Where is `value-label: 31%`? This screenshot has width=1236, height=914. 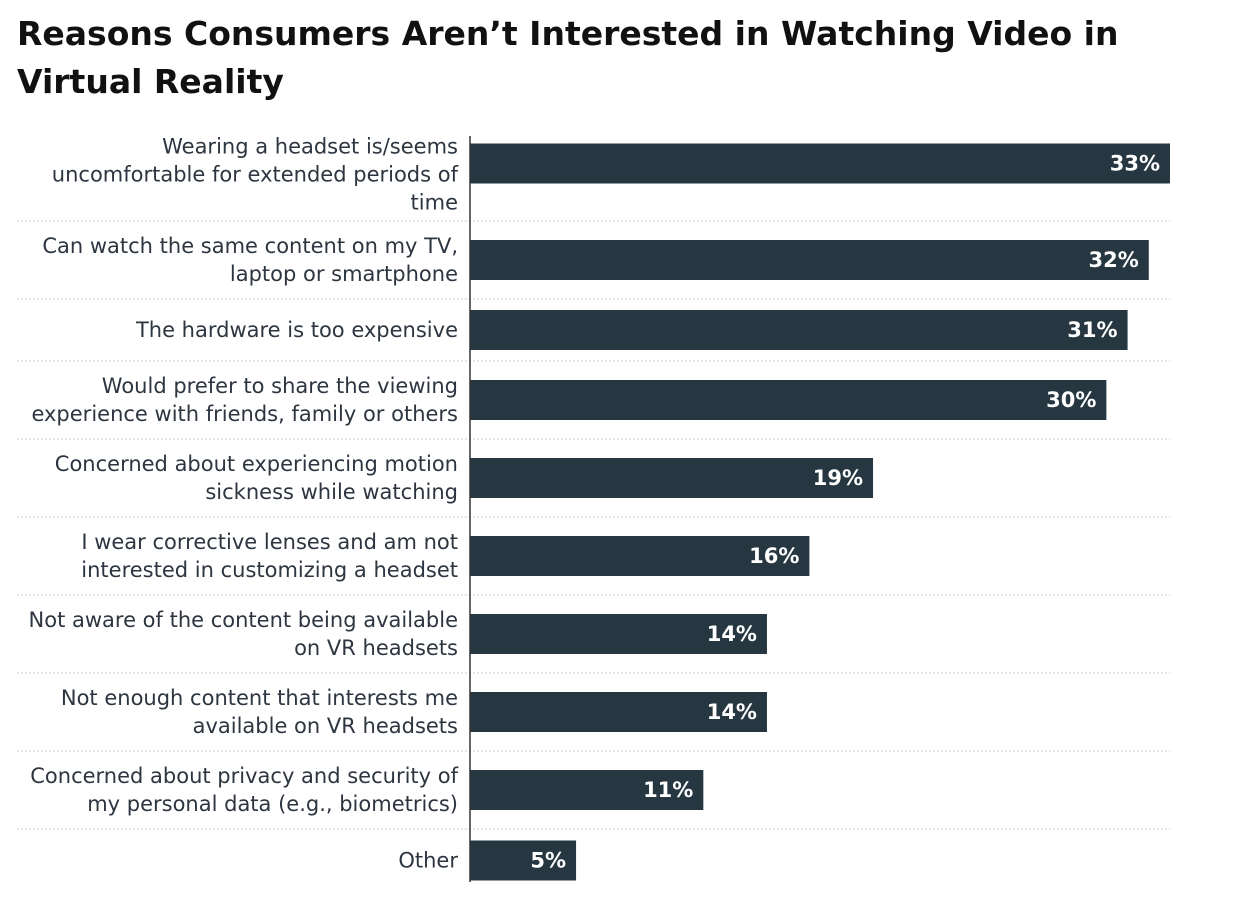 value-label: 31% is located at coordinates (1092, 330).